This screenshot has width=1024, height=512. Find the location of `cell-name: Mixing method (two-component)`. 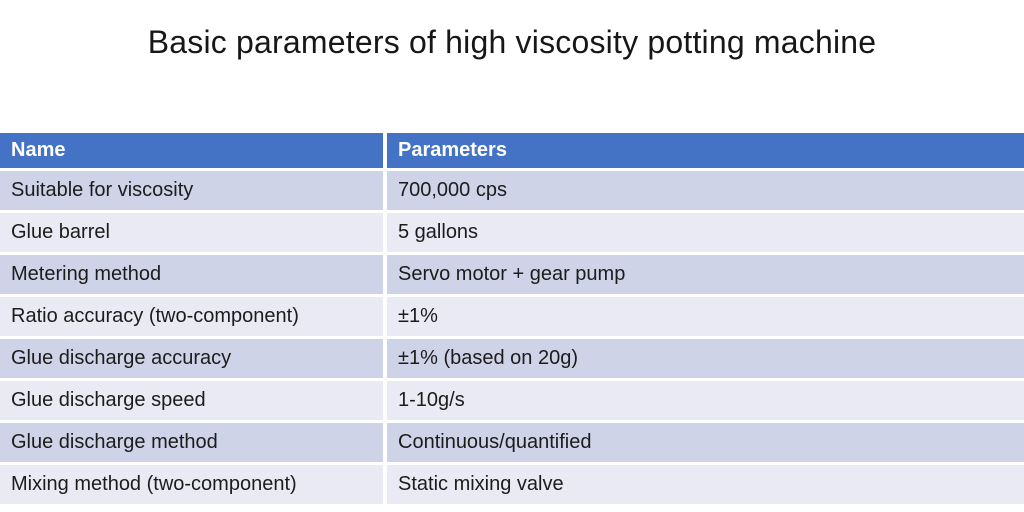

cell-name: Mixing method (two-component) is located at coordinates (193, 485).